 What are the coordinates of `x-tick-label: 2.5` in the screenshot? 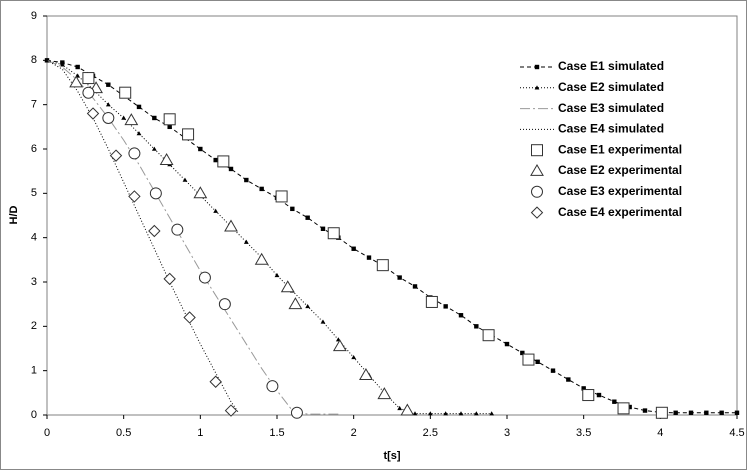 It's located at (430, 433).